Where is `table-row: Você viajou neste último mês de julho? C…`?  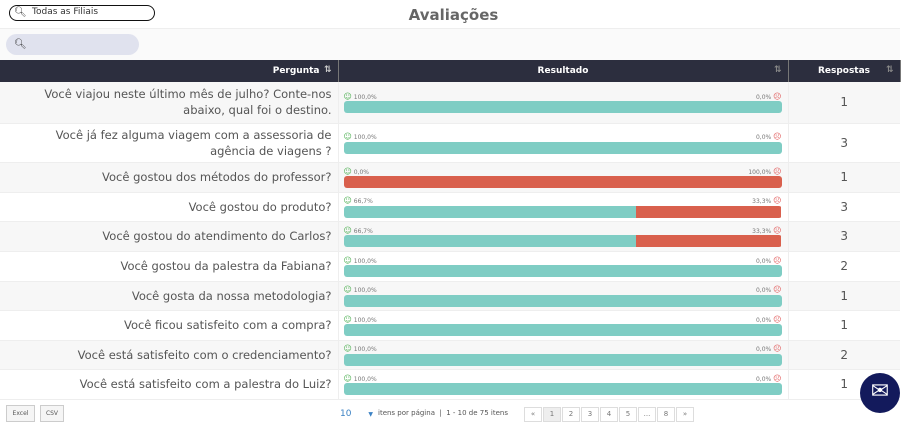 table-row: Você viajou neste último mês de julho? C… is located at coordinates (450, 103).